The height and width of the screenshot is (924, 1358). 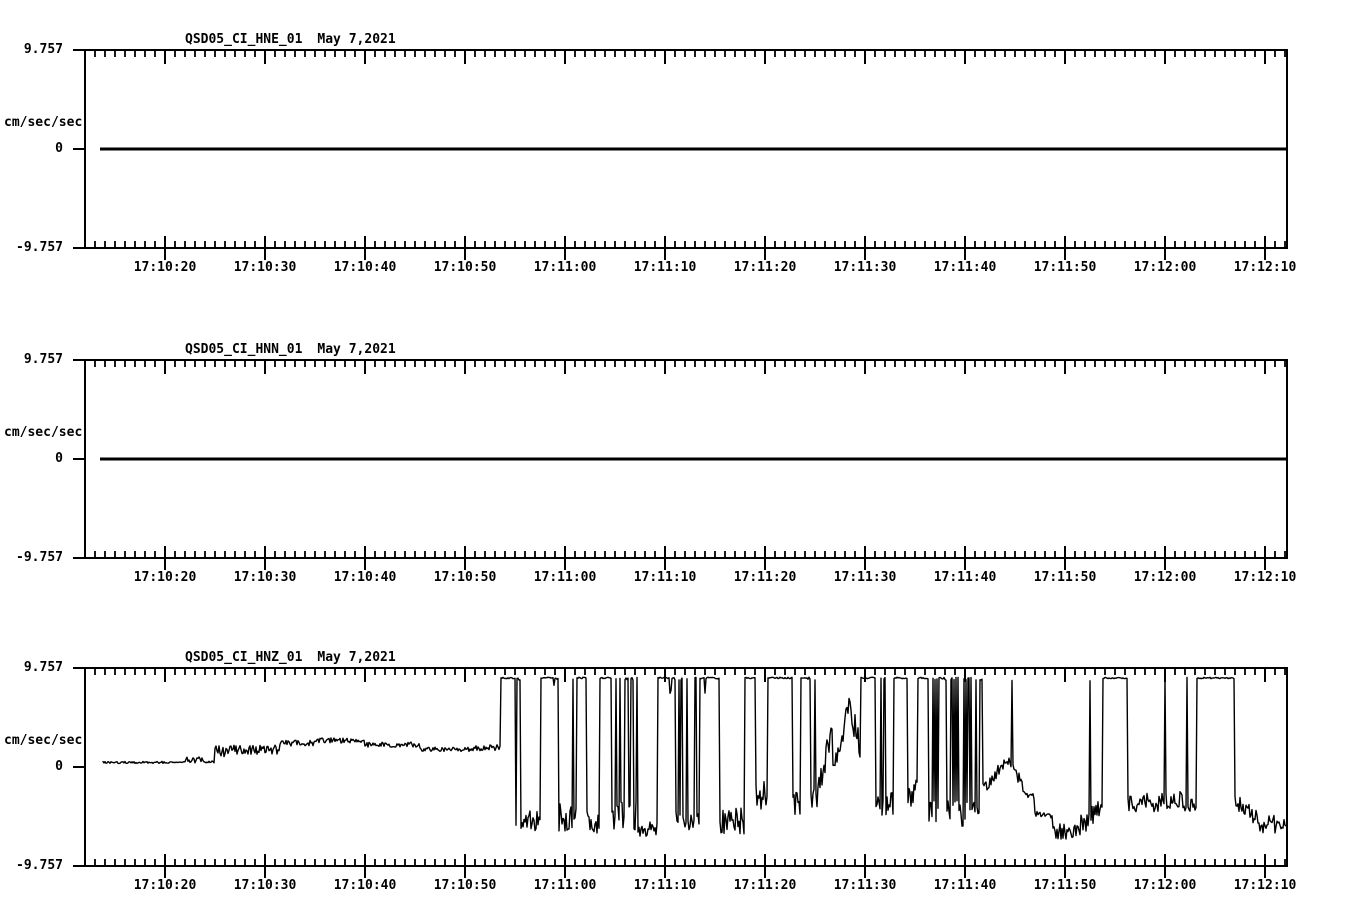 I want to click on y-max-label-hnn: 9.757, so click(x=43, y=359).